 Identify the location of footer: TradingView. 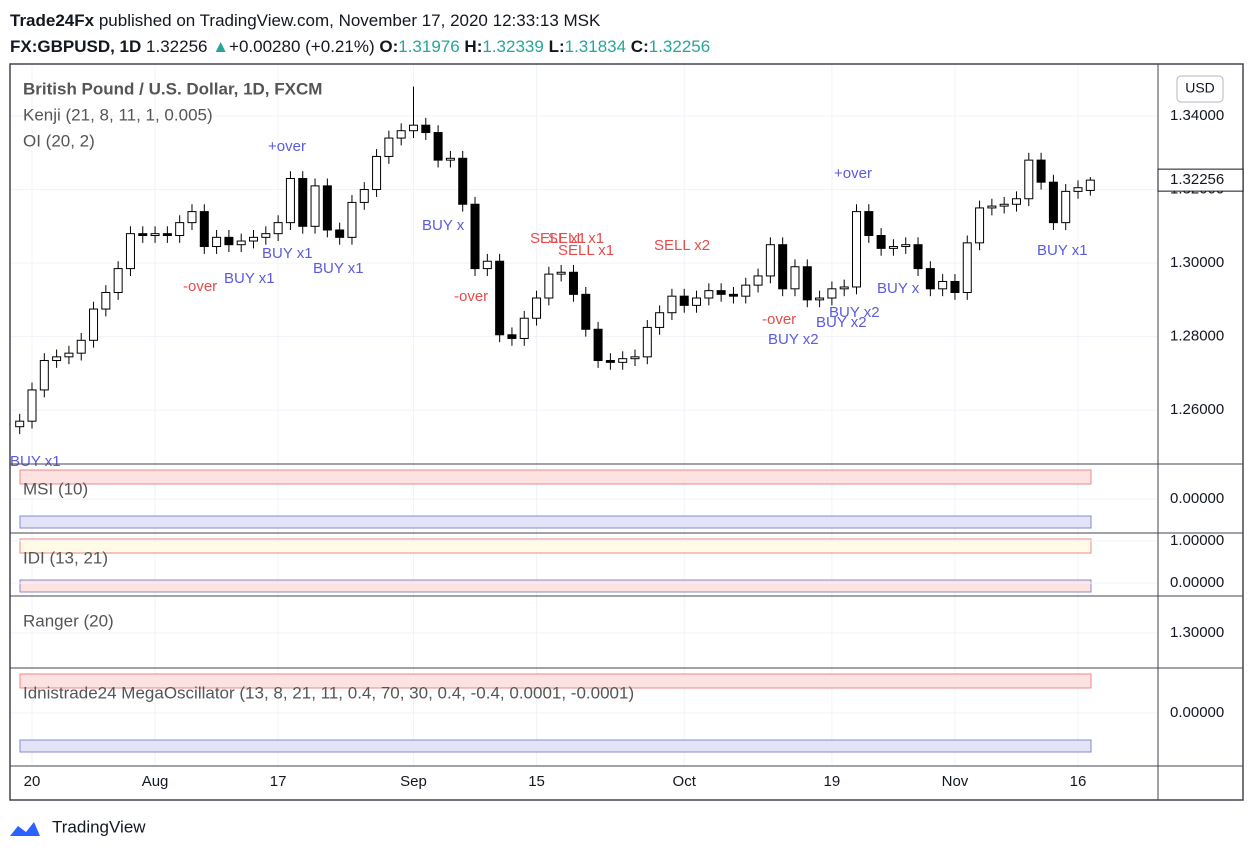
(99, 826).